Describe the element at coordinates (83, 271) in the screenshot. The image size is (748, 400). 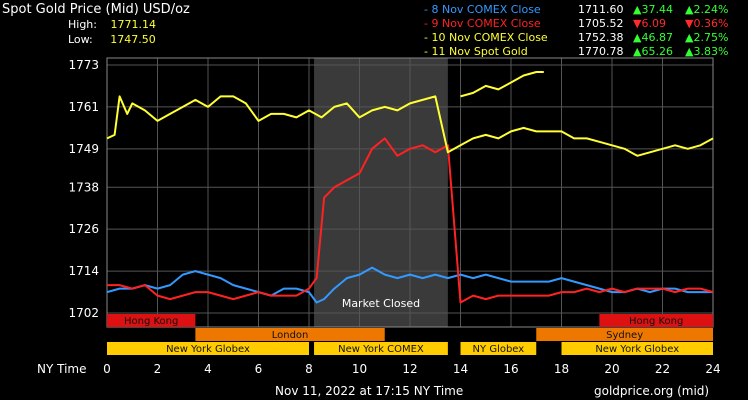
I see `y-tick-label: 1714` at that location.